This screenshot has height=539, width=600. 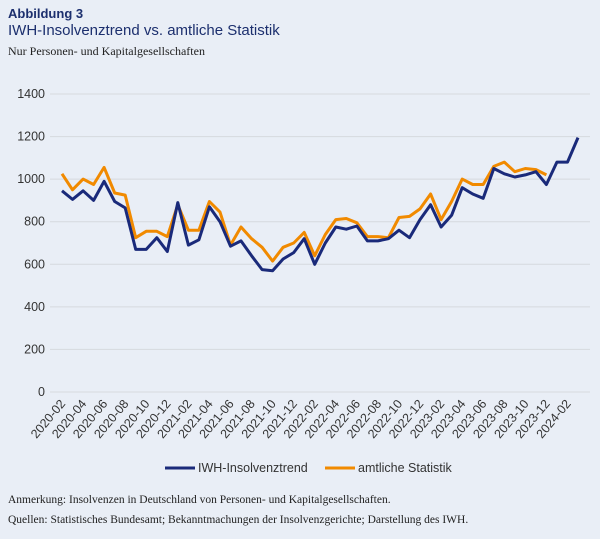 What do you see at coordinates (34, 349) in the screenshot?
I see `y-tick-label: 200` at bounding box center [34, 349].